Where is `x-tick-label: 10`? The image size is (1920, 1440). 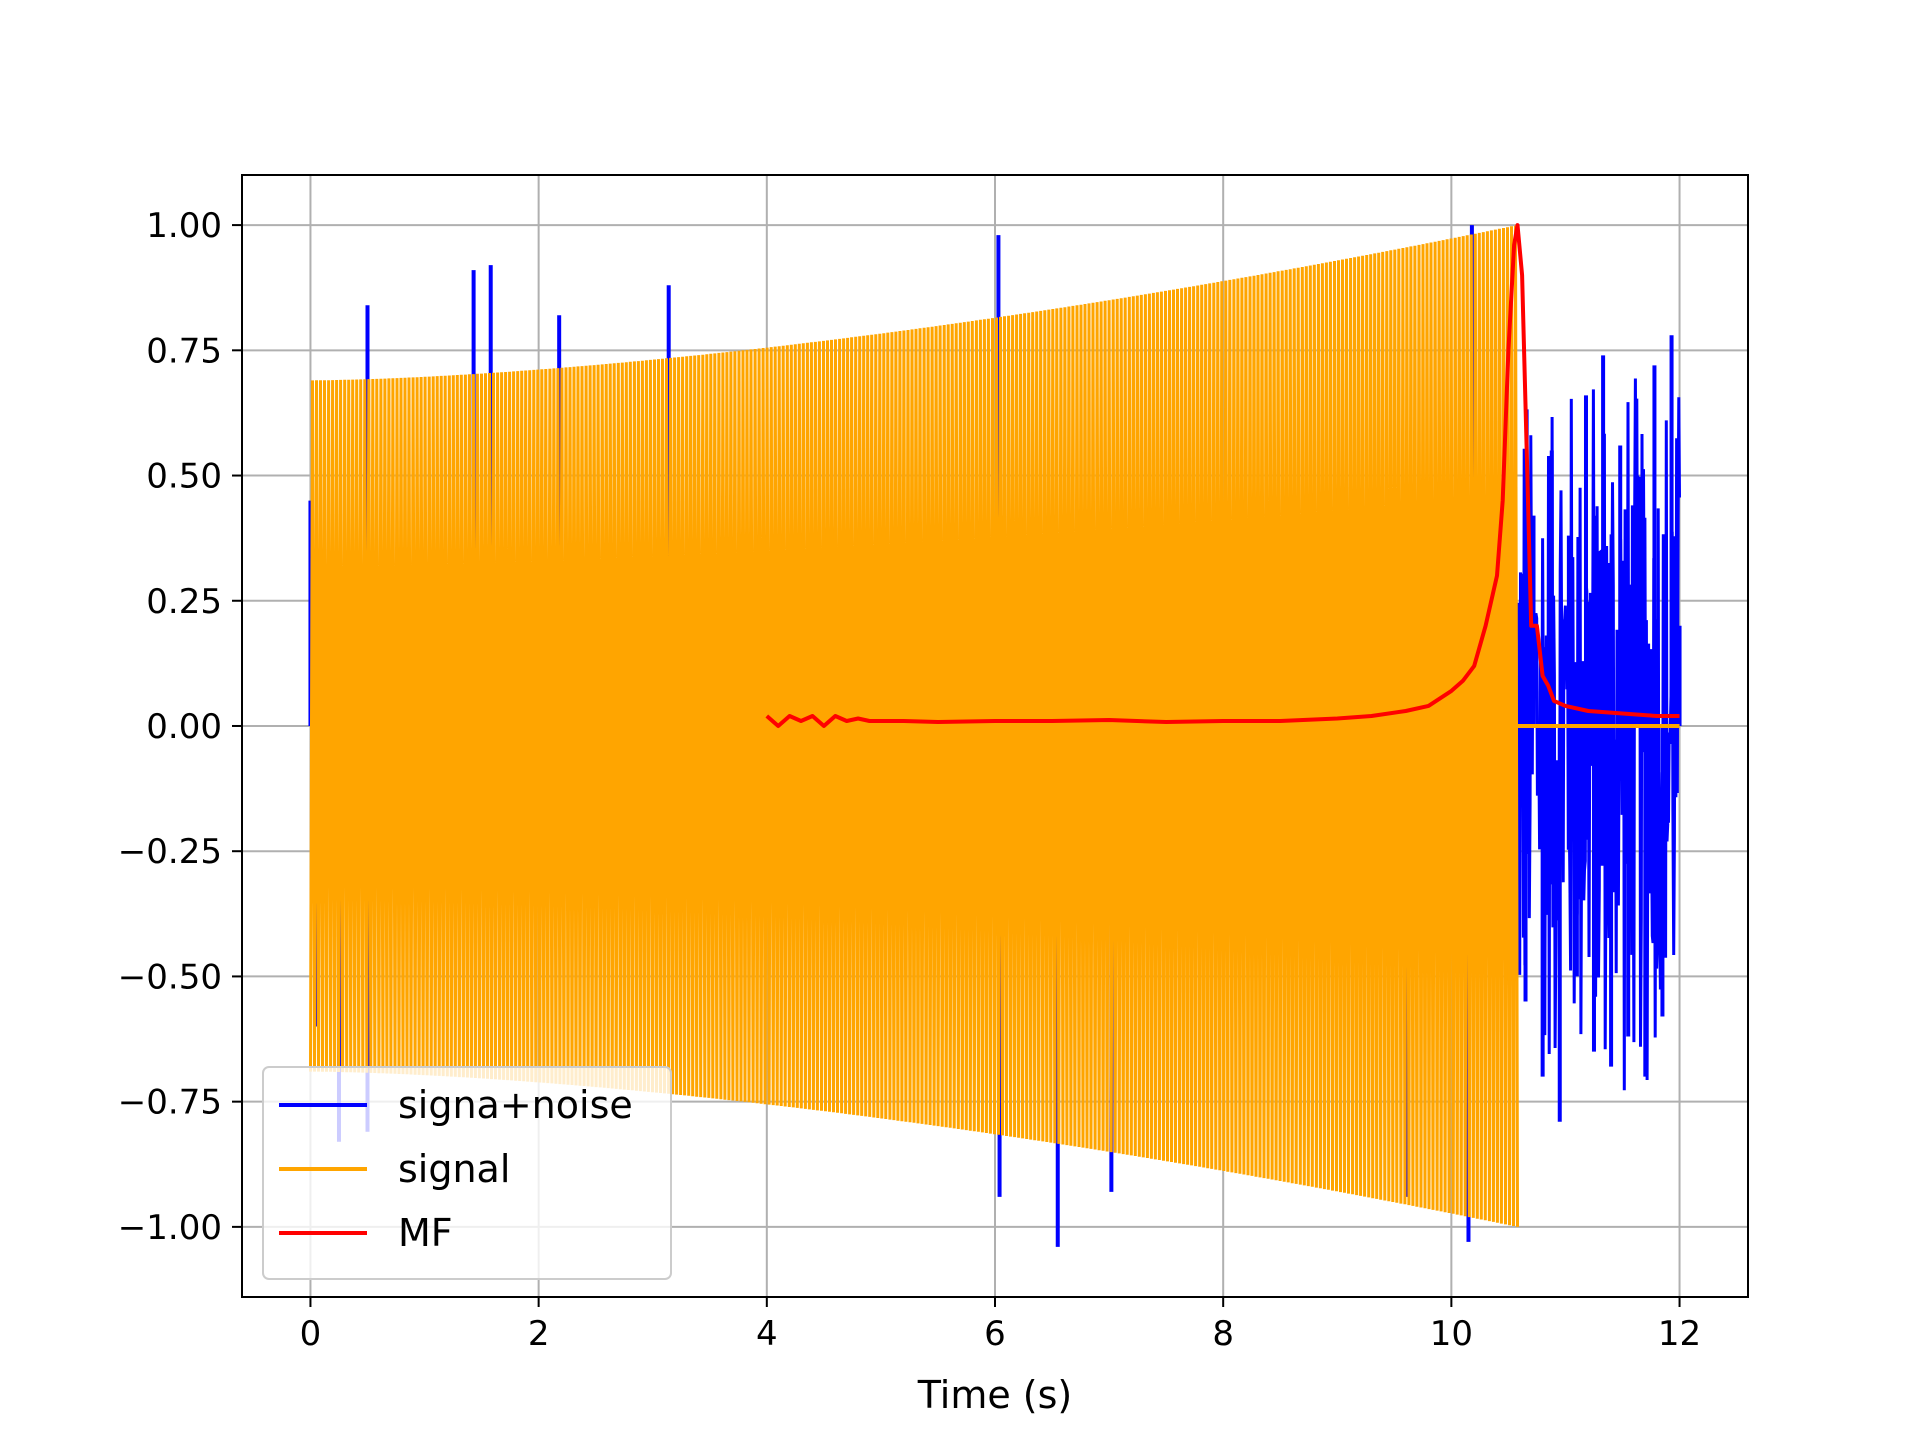
x-tick-label: 10 is located at coordinates (1451, 1334).